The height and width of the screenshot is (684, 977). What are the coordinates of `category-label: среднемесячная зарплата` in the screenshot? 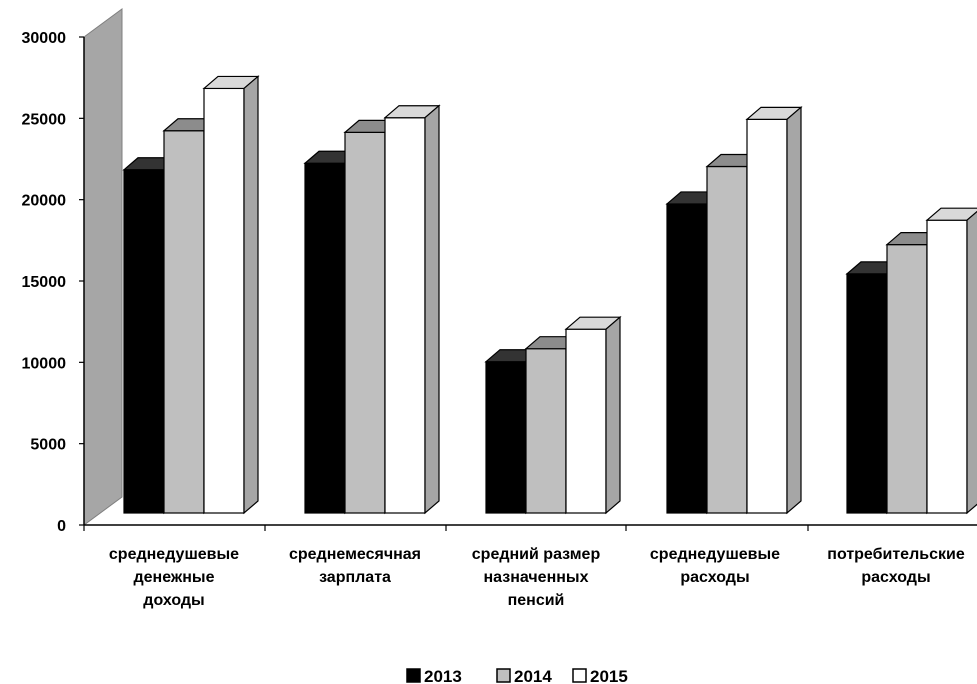 It's located at (355, 566).